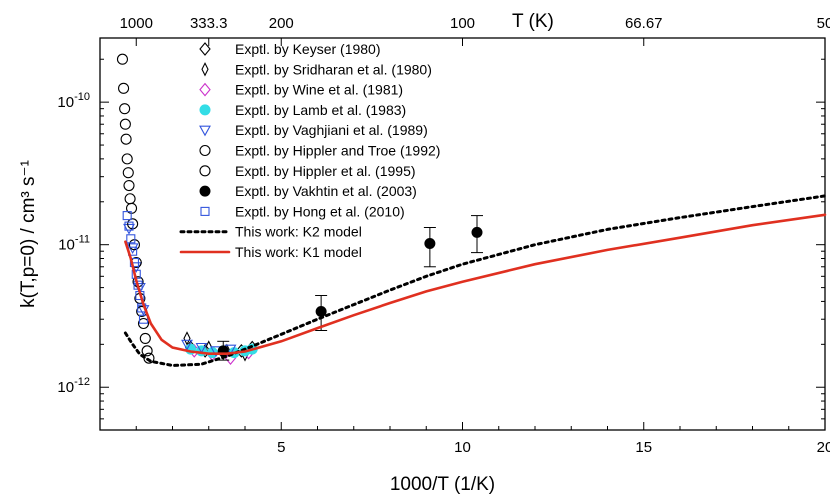 Image resolution: width=830 pixels, height=498 pixels. Describe the element at coordinates (136, 23) in the screenshot. I see `top-tick-label: 1000` at that location.